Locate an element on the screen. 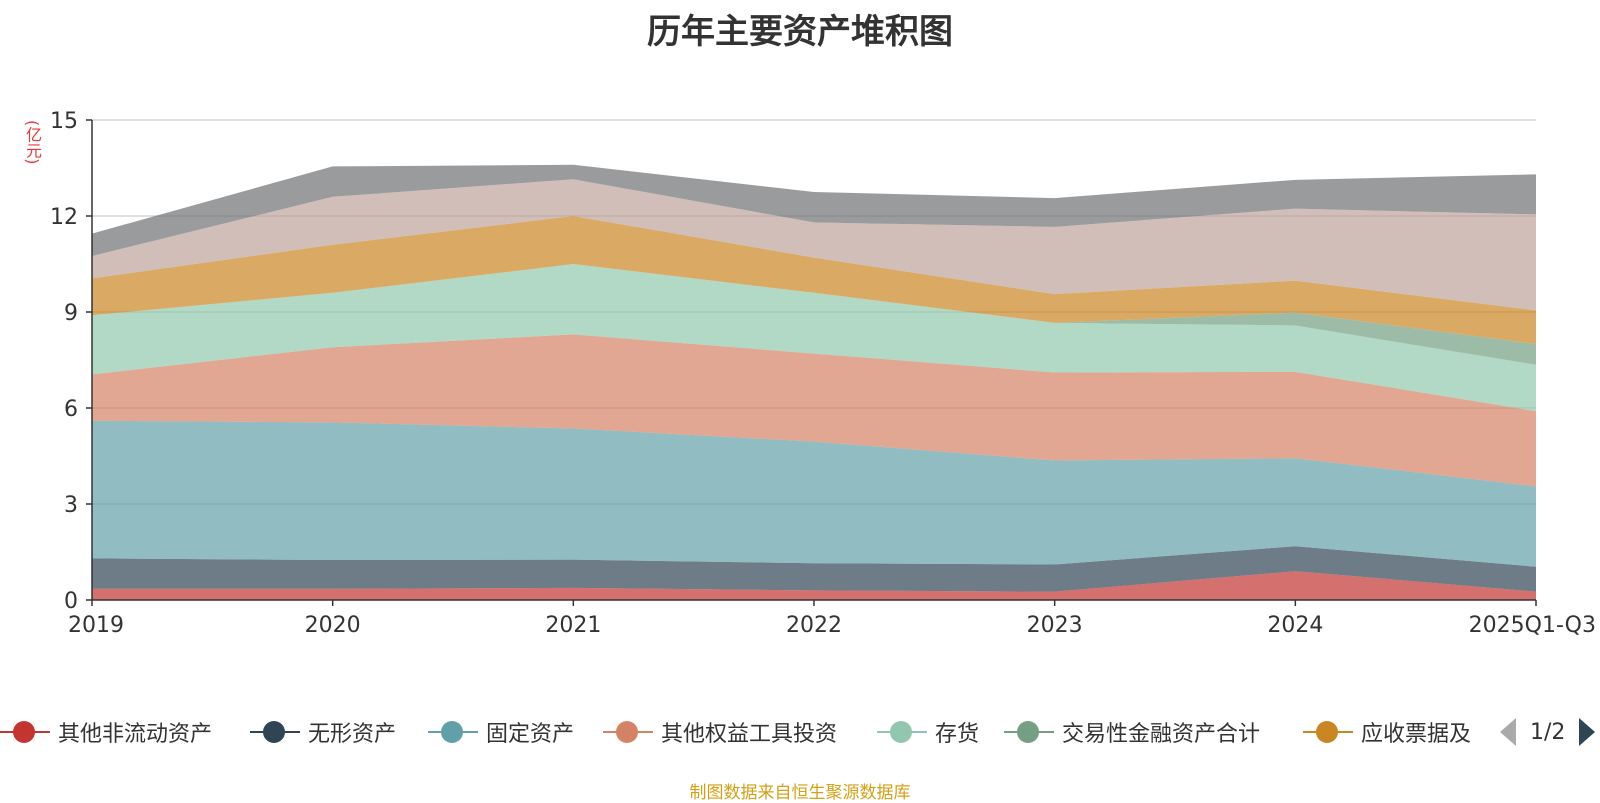 The height and width of the screenshot is (803, 1600). y-axis-unit: (亿元) is located at coordinates (32, 142).